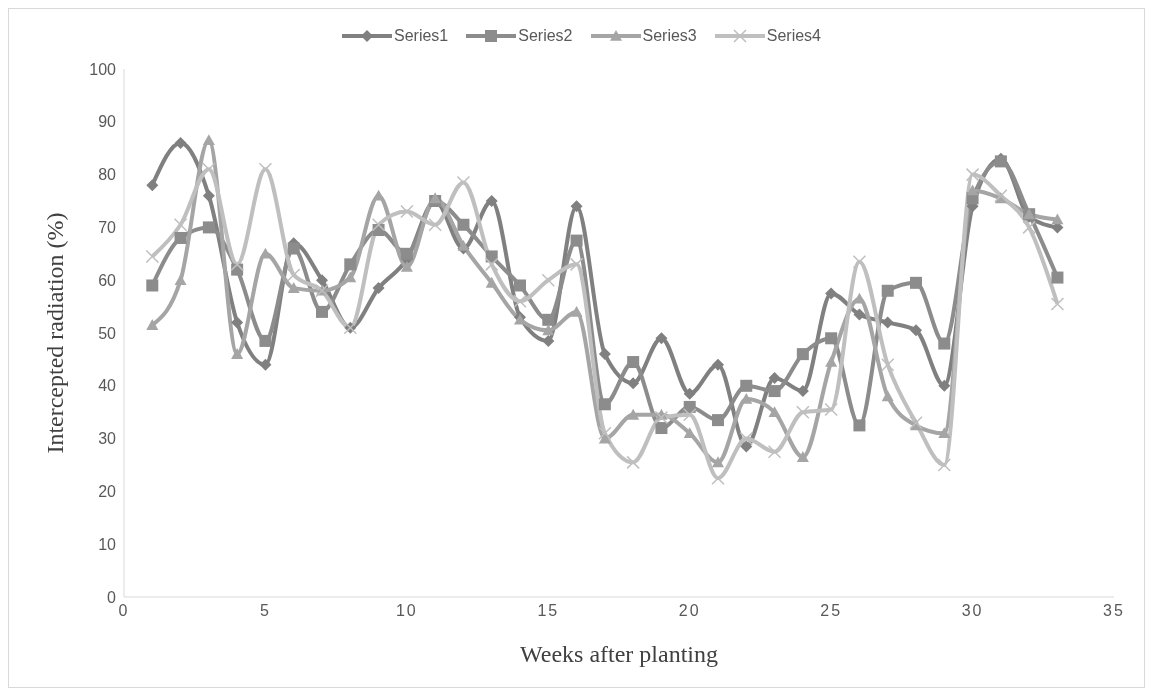  I want to click on y-tick-label: 10, so click(107, 544).